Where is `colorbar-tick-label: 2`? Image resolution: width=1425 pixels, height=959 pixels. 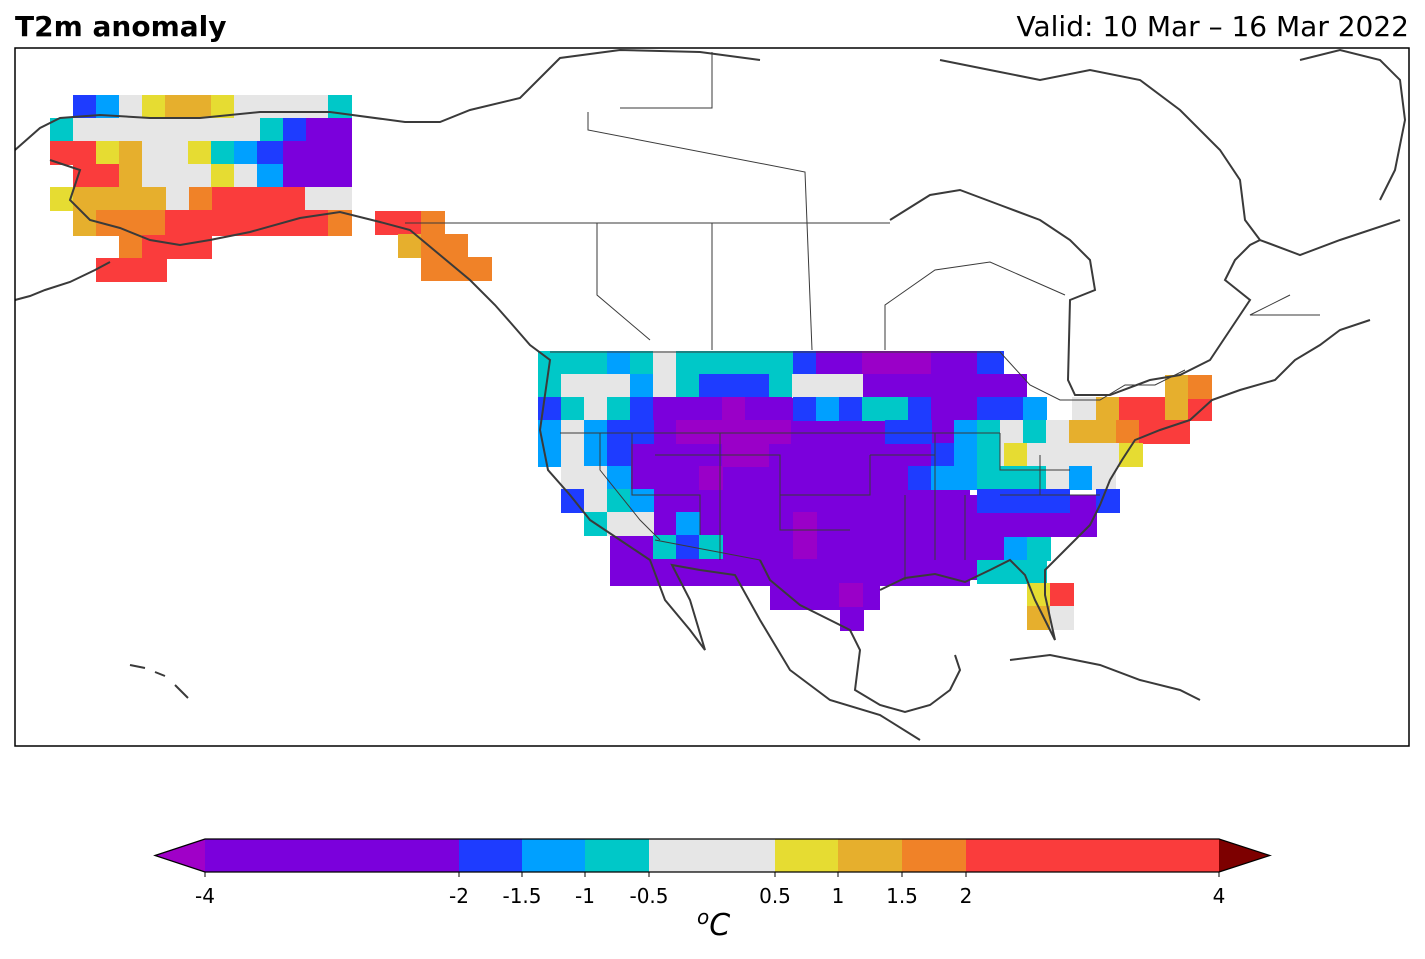
colorbar-tick-label: 2 is located at coordinates (966, 896).